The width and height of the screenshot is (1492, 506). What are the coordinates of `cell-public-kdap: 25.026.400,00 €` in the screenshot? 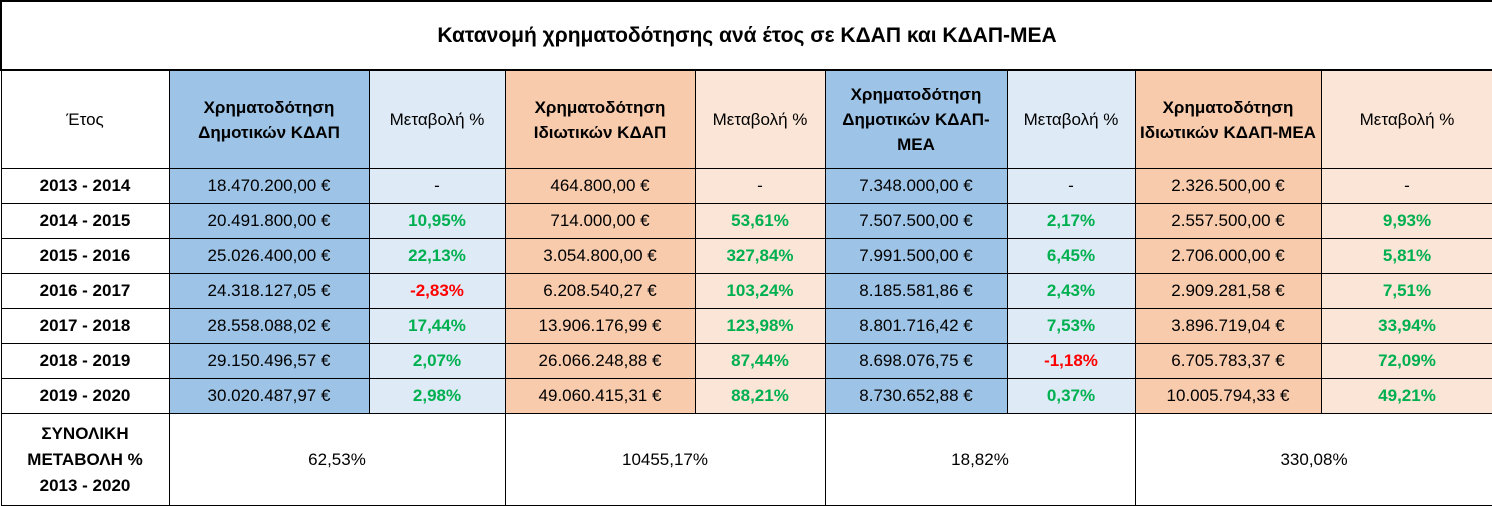 It's located at (269, 256).